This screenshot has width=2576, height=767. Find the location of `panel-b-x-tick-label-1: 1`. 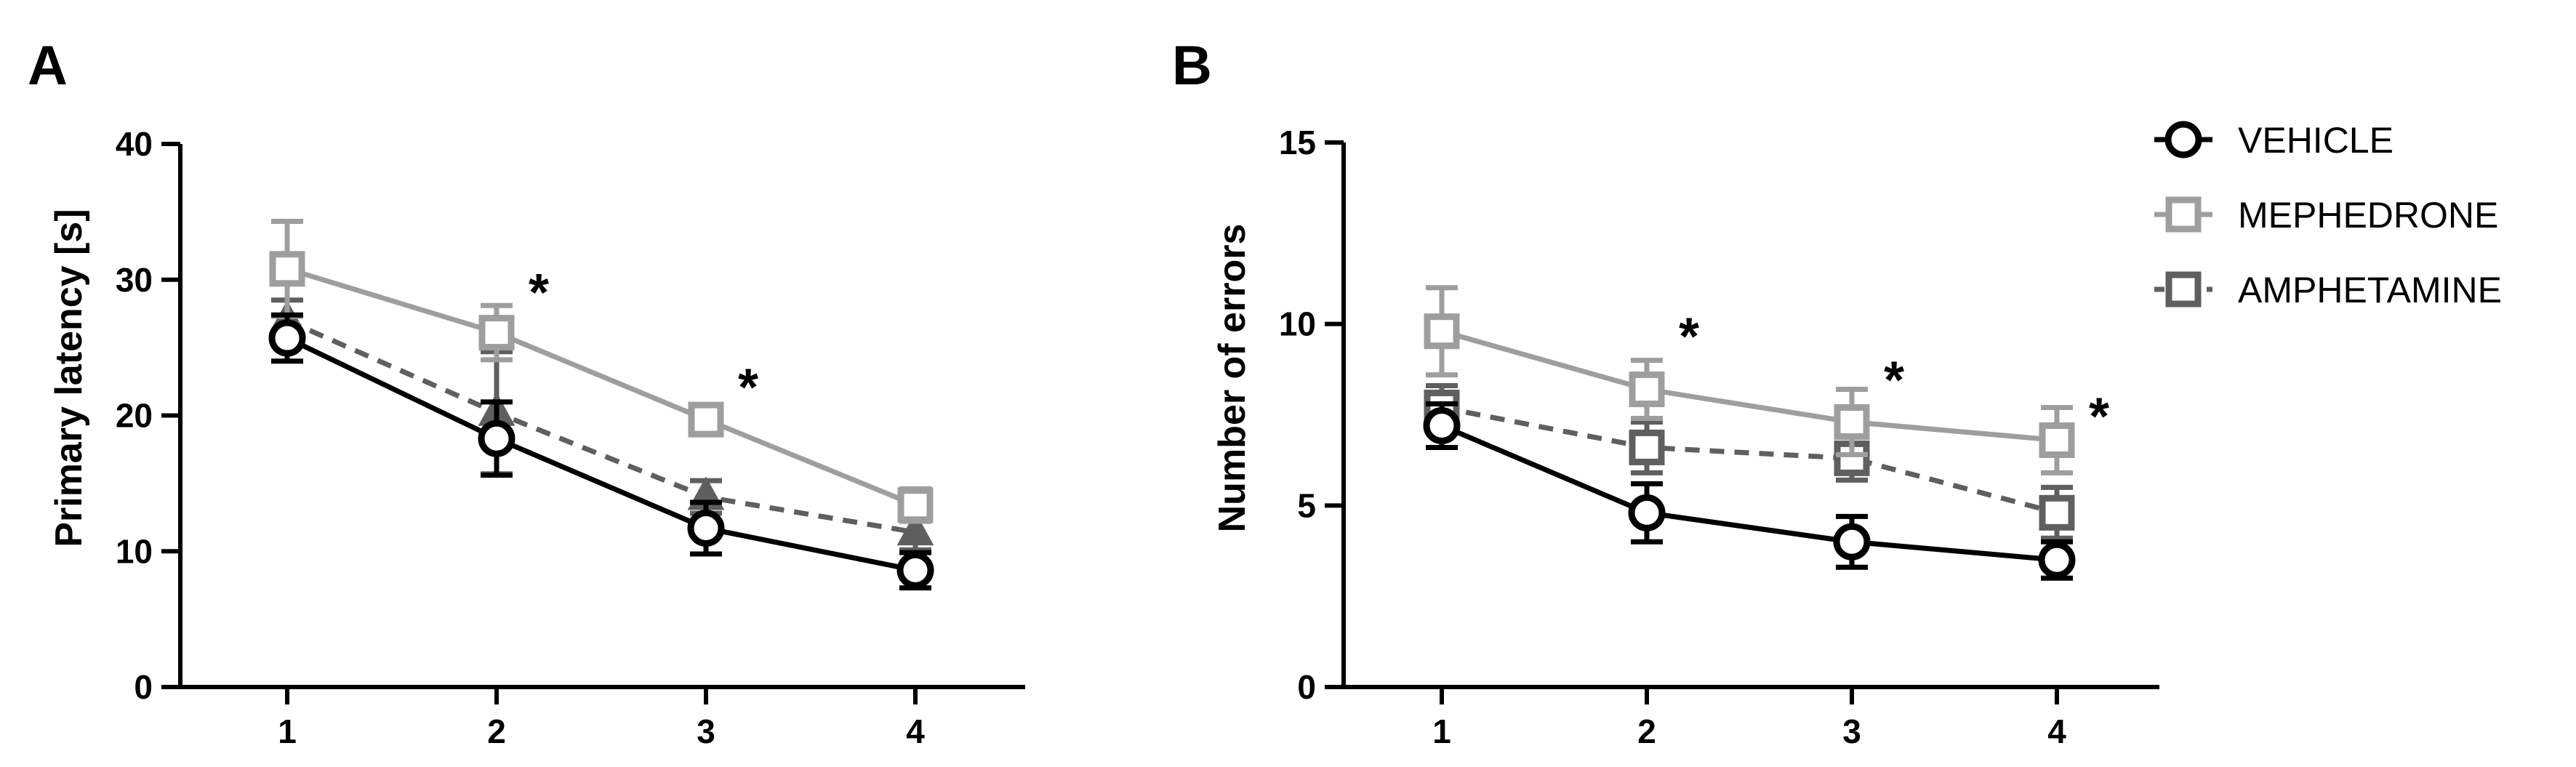

panel-b-x-tick-label-1: 1 is located at coordinates (1441, 731).